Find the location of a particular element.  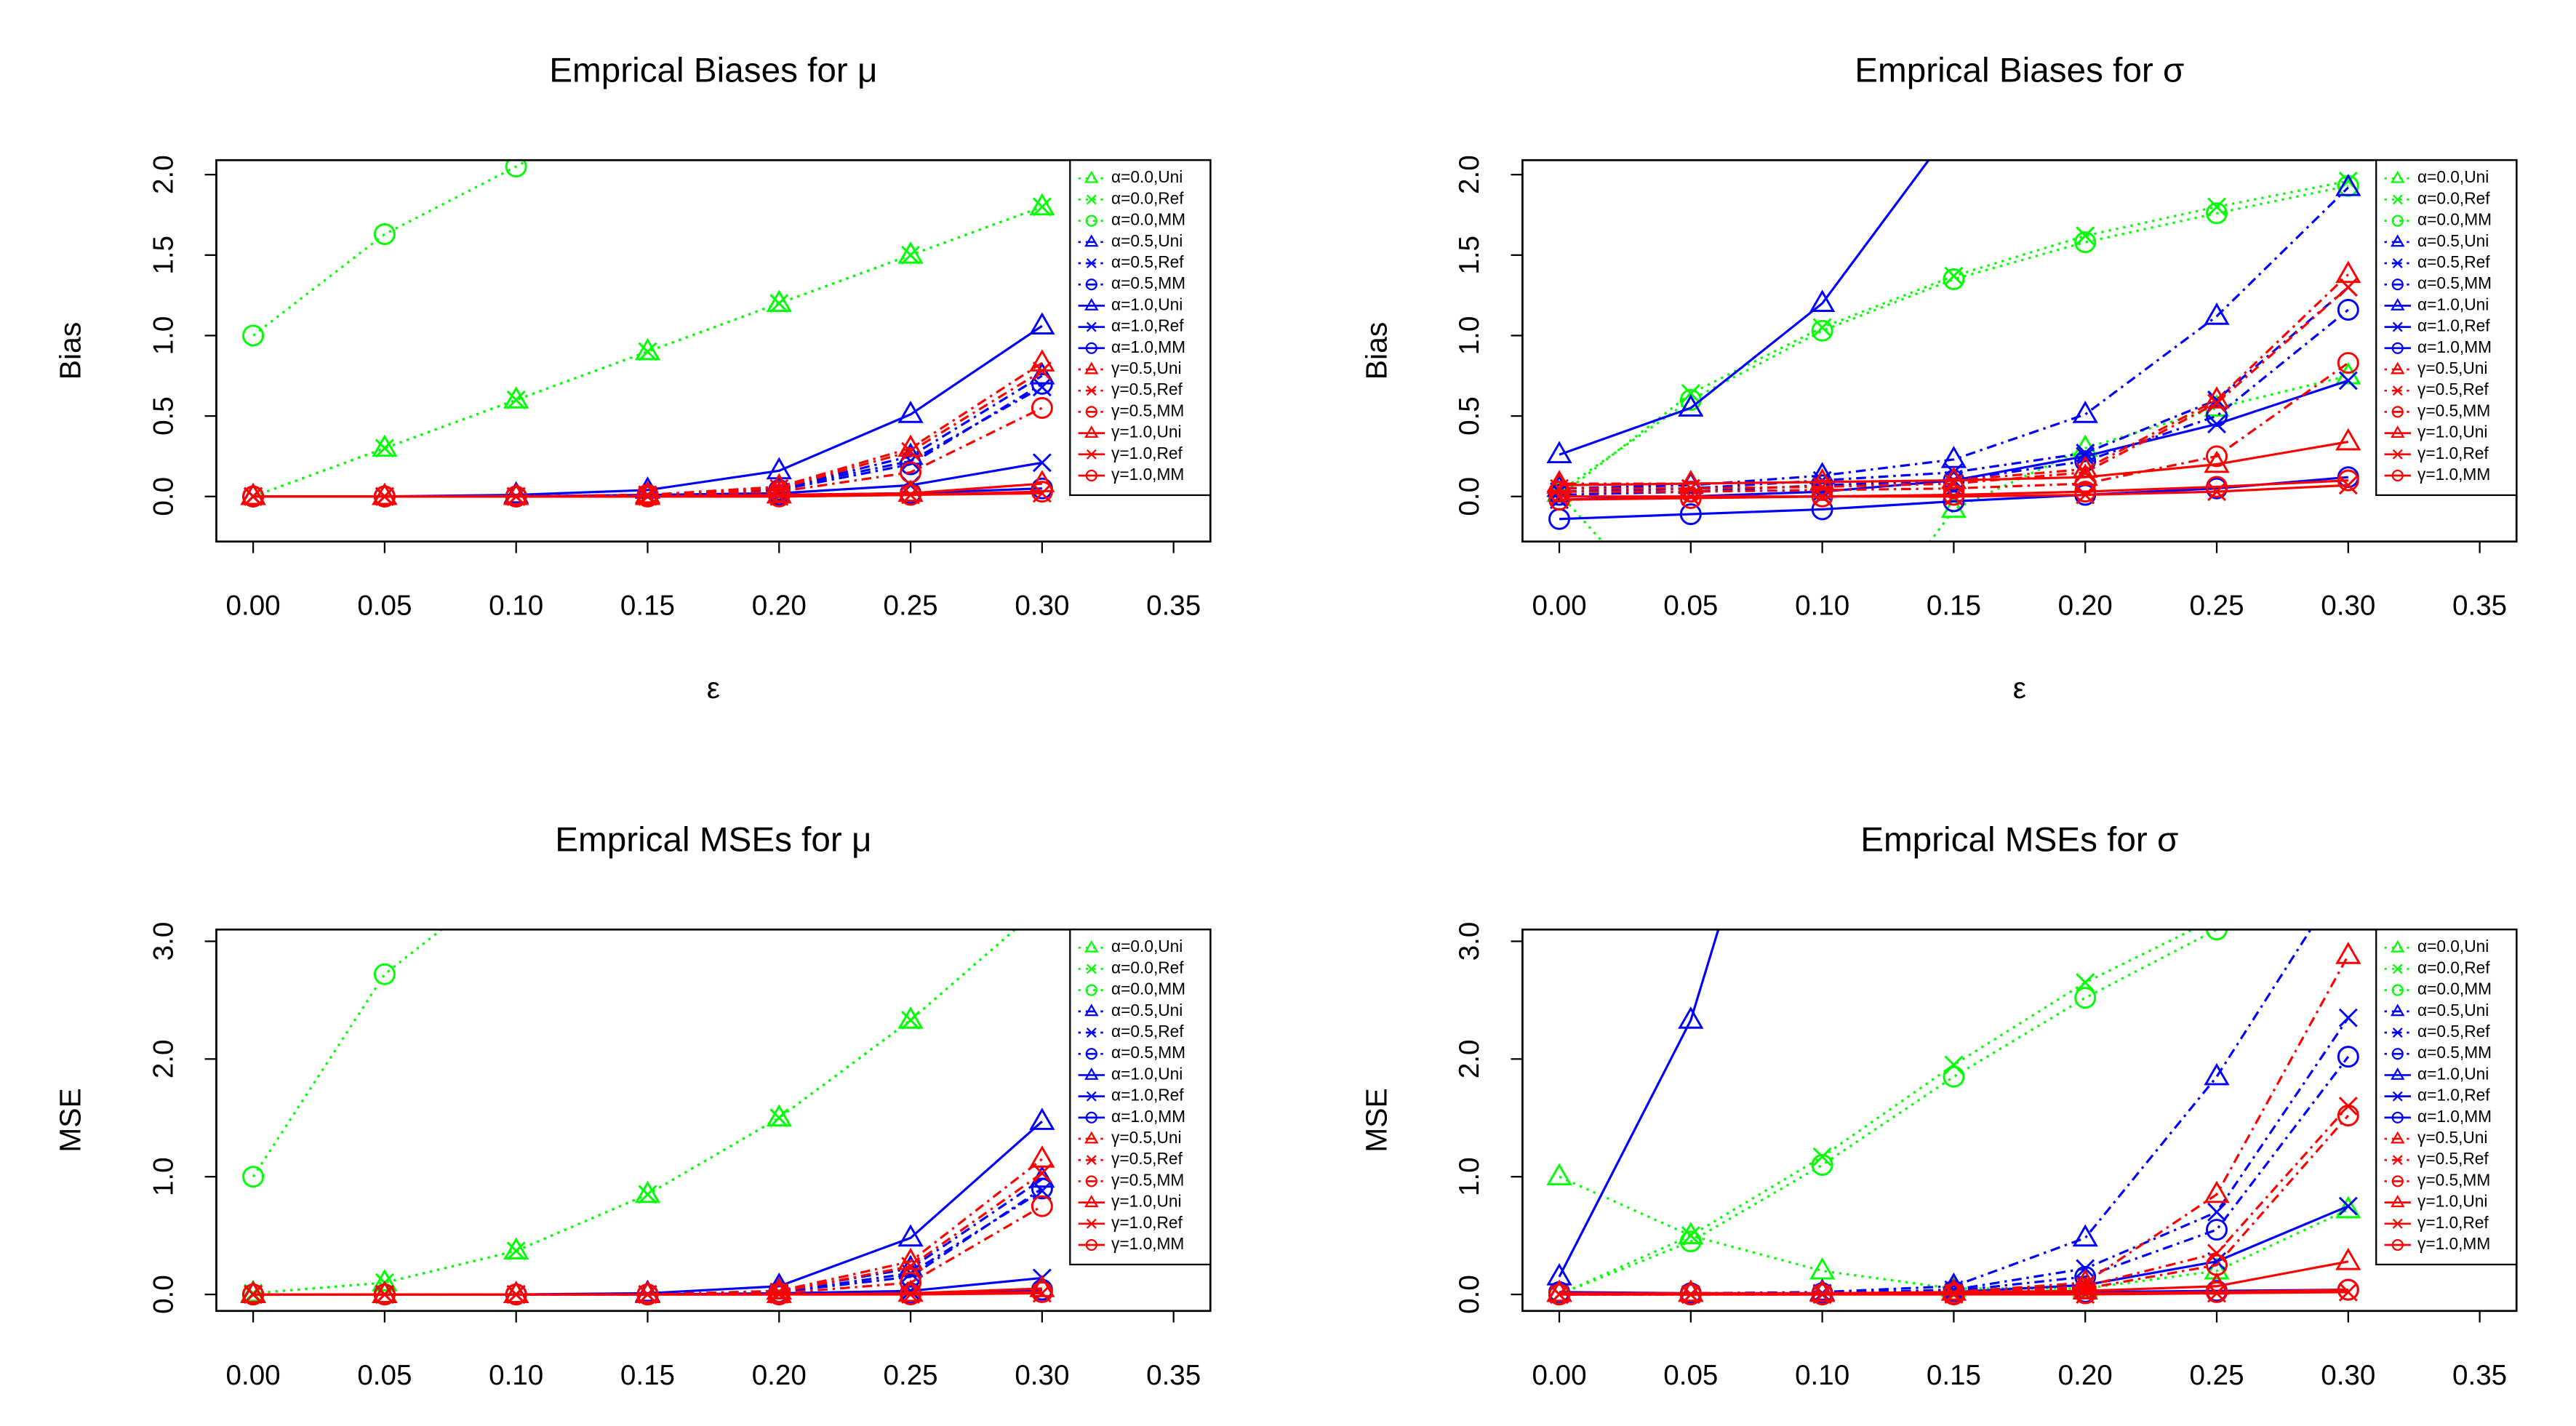

y-tick-label: 2.0 is located at coordinates (1469, 1059).